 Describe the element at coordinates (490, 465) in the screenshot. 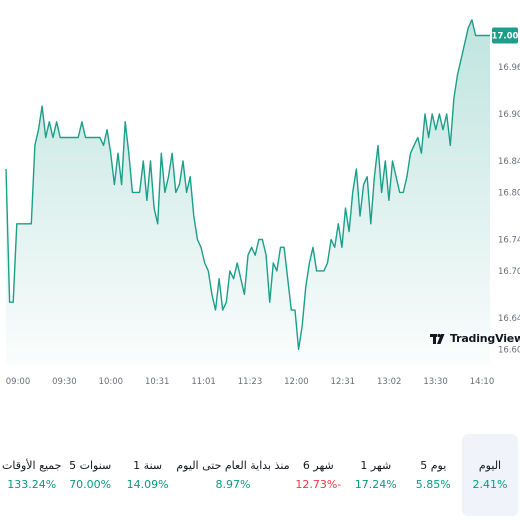

I see `performance-label: اليوم` at that location.